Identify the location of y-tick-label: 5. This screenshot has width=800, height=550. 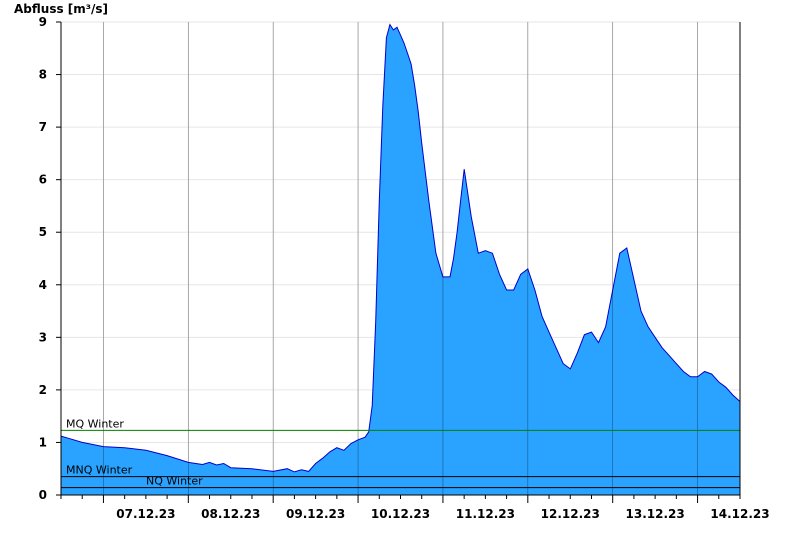
(43, 232).